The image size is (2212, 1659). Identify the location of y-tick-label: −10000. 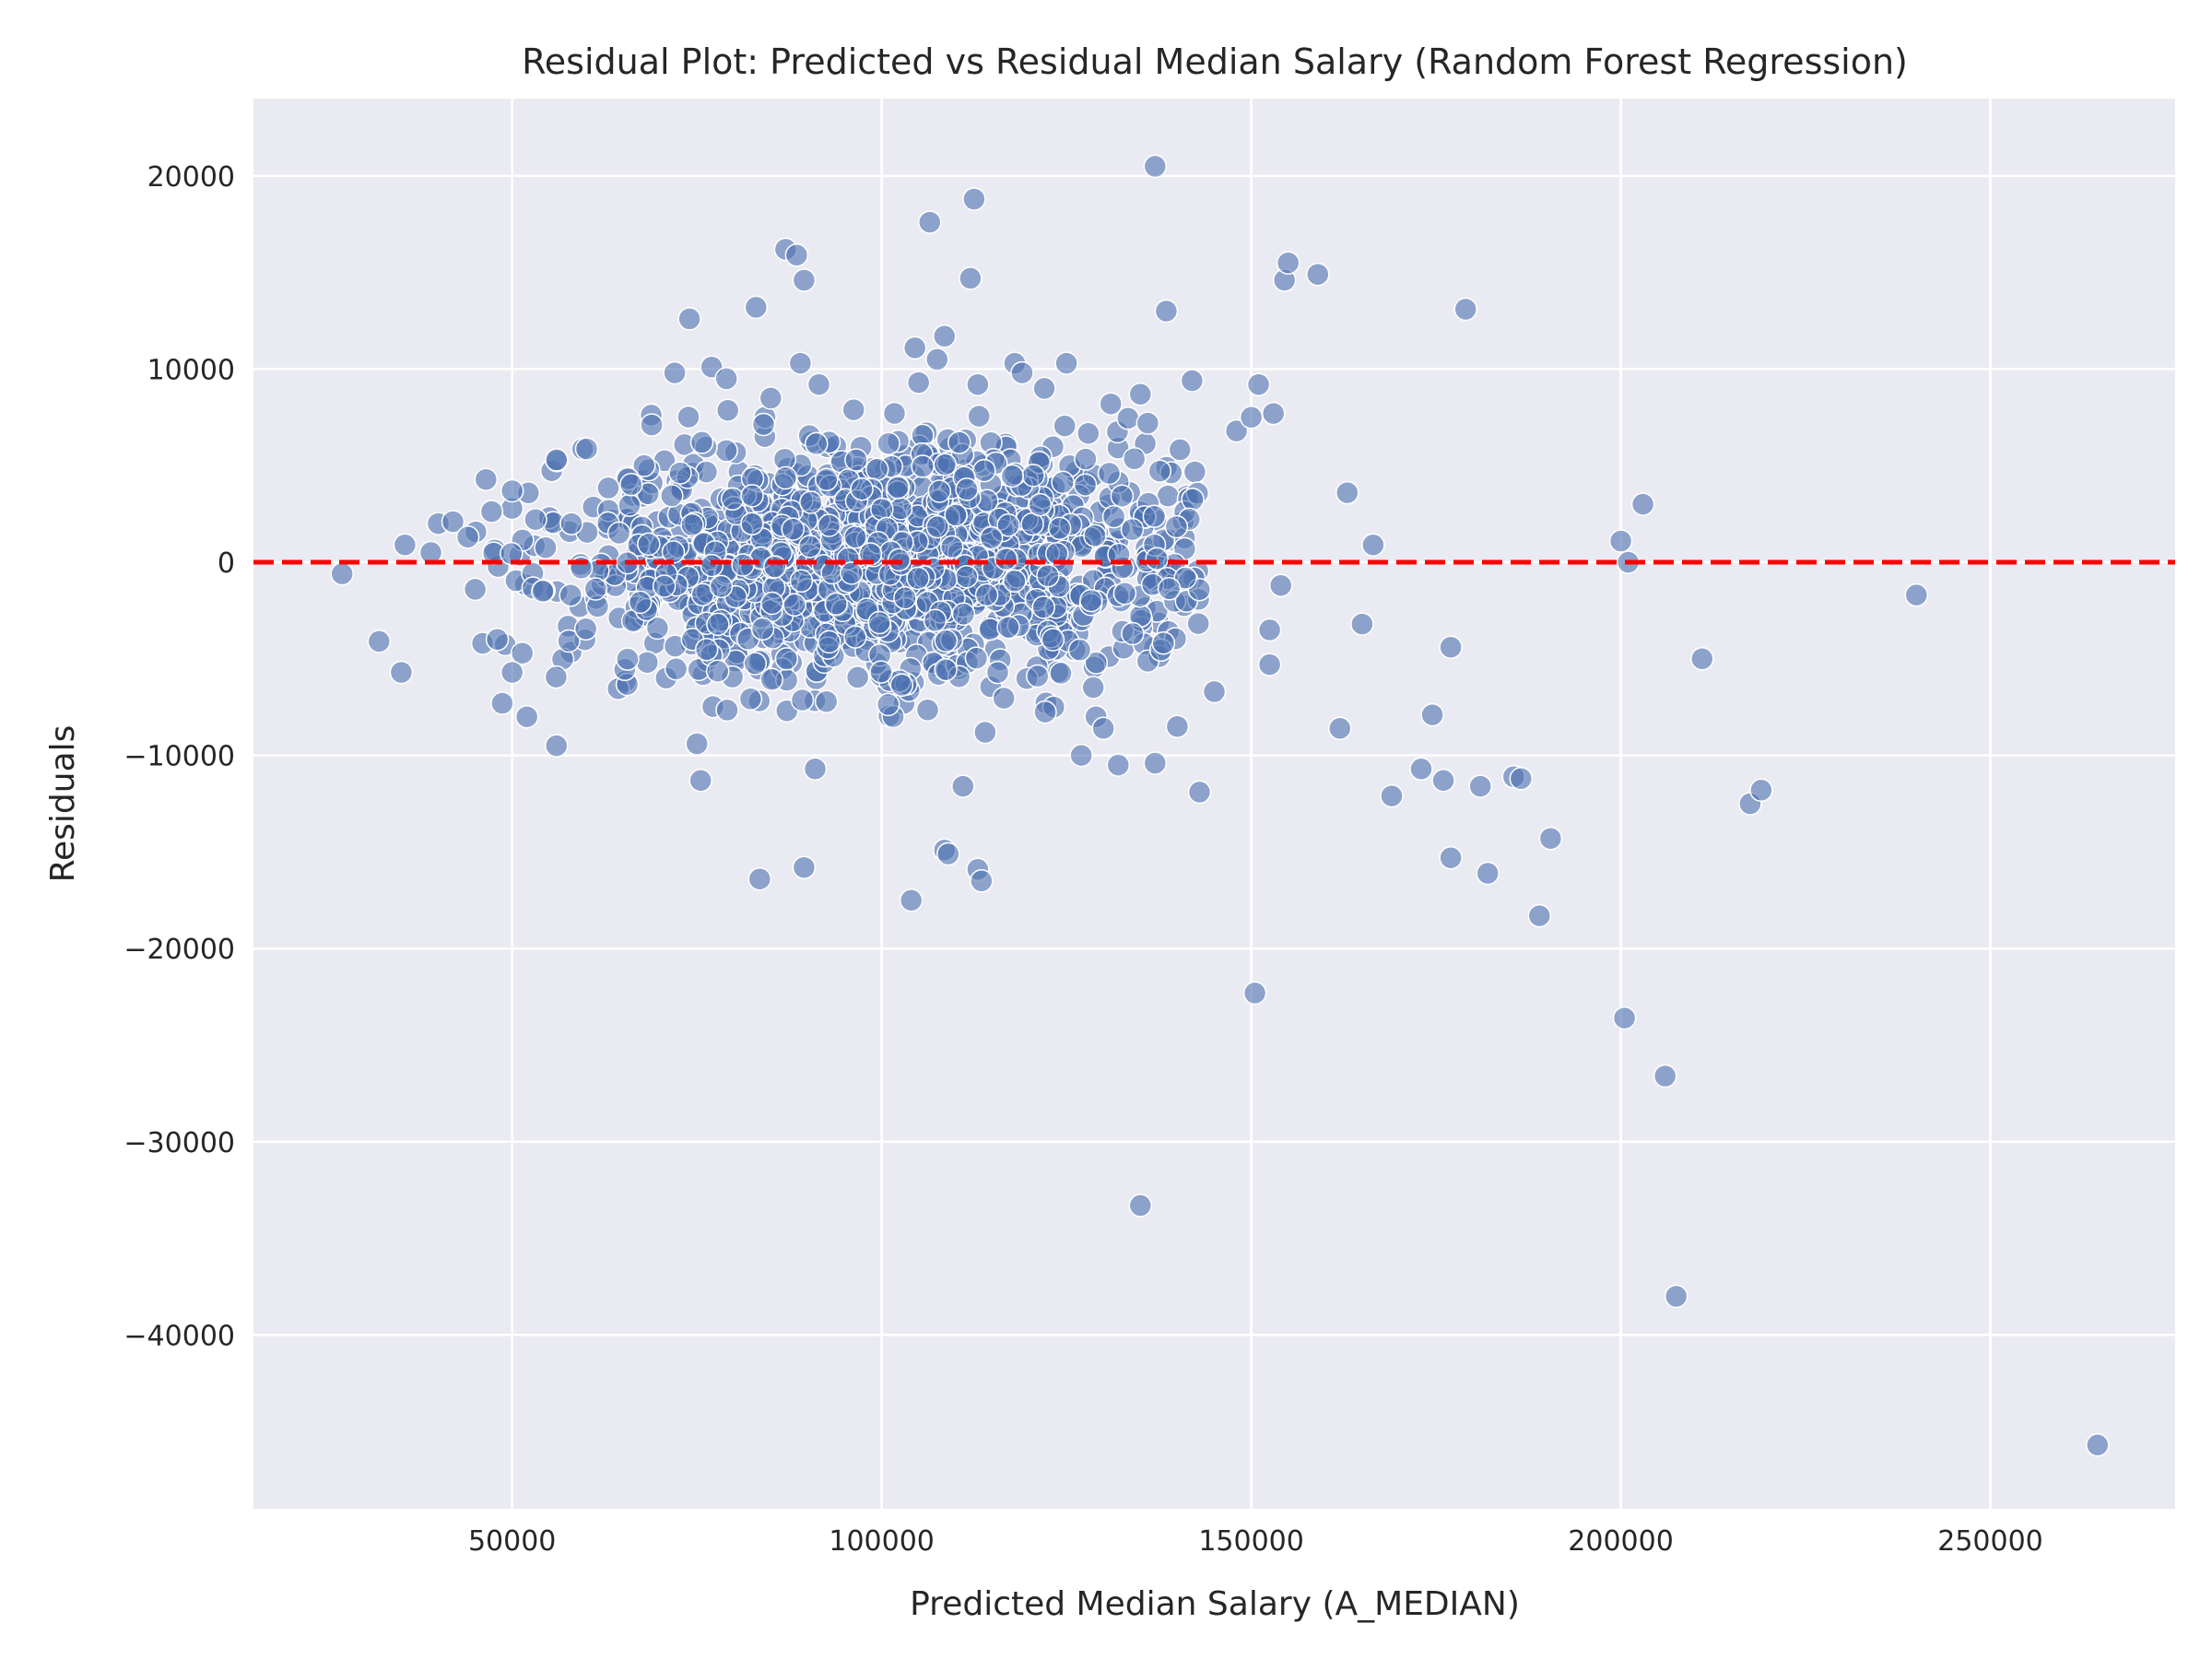
(179, 757).